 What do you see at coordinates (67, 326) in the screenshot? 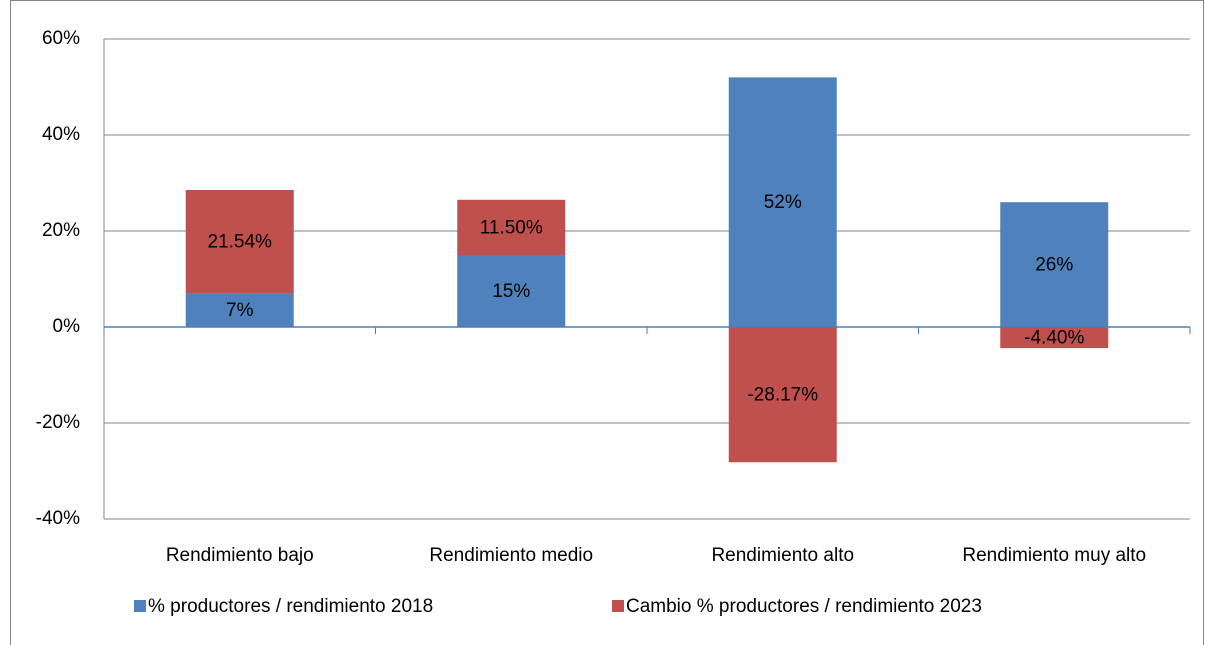
I see `y-tick-label: 0%` at bounding box center [67, 326].